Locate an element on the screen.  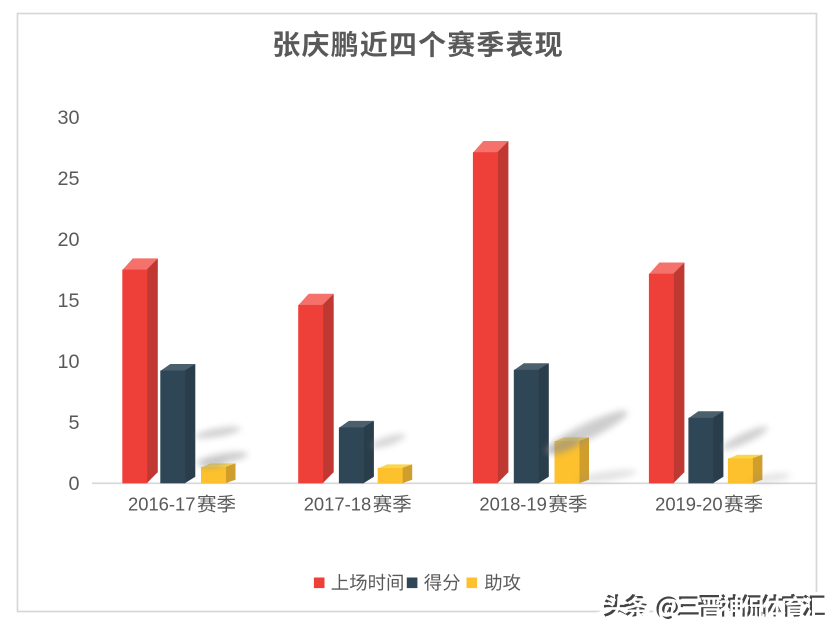
svg-text: 20 is located at coordinates (68, 240).